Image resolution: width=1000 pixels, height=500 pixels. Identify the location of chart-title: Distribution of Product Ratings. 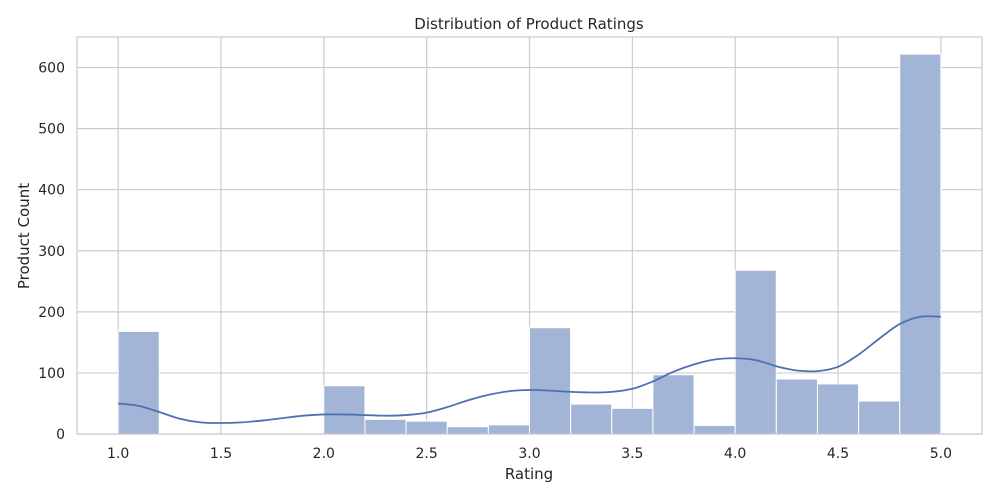
(529, 24).